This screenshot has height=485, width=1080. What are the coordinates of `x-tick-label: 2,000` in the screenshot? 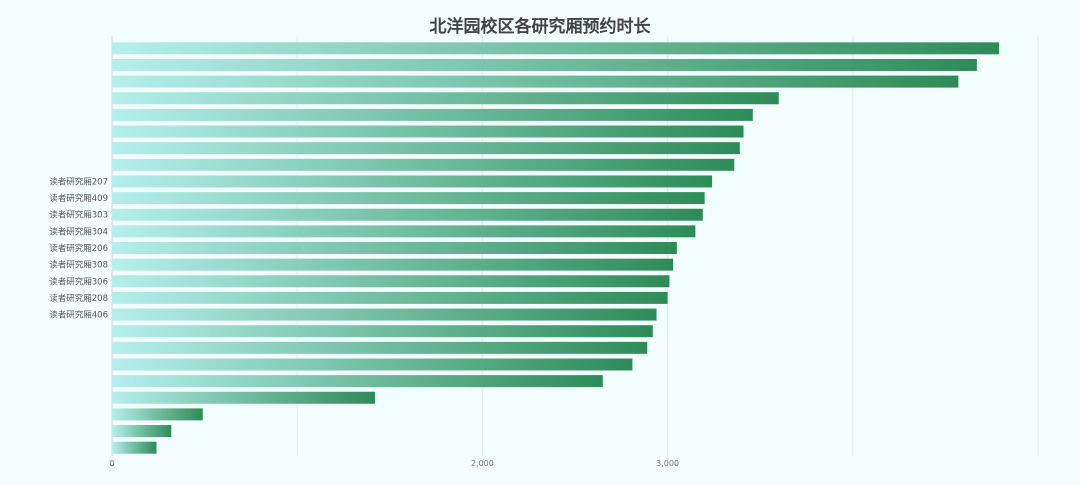 It's located at (482, 463).